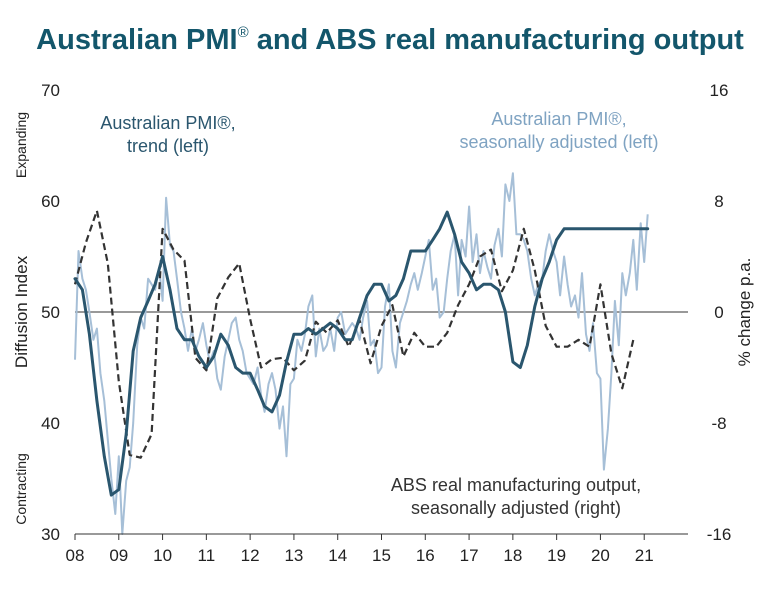  I want to click on y-left-tick-label: 60, so click(50, 201).